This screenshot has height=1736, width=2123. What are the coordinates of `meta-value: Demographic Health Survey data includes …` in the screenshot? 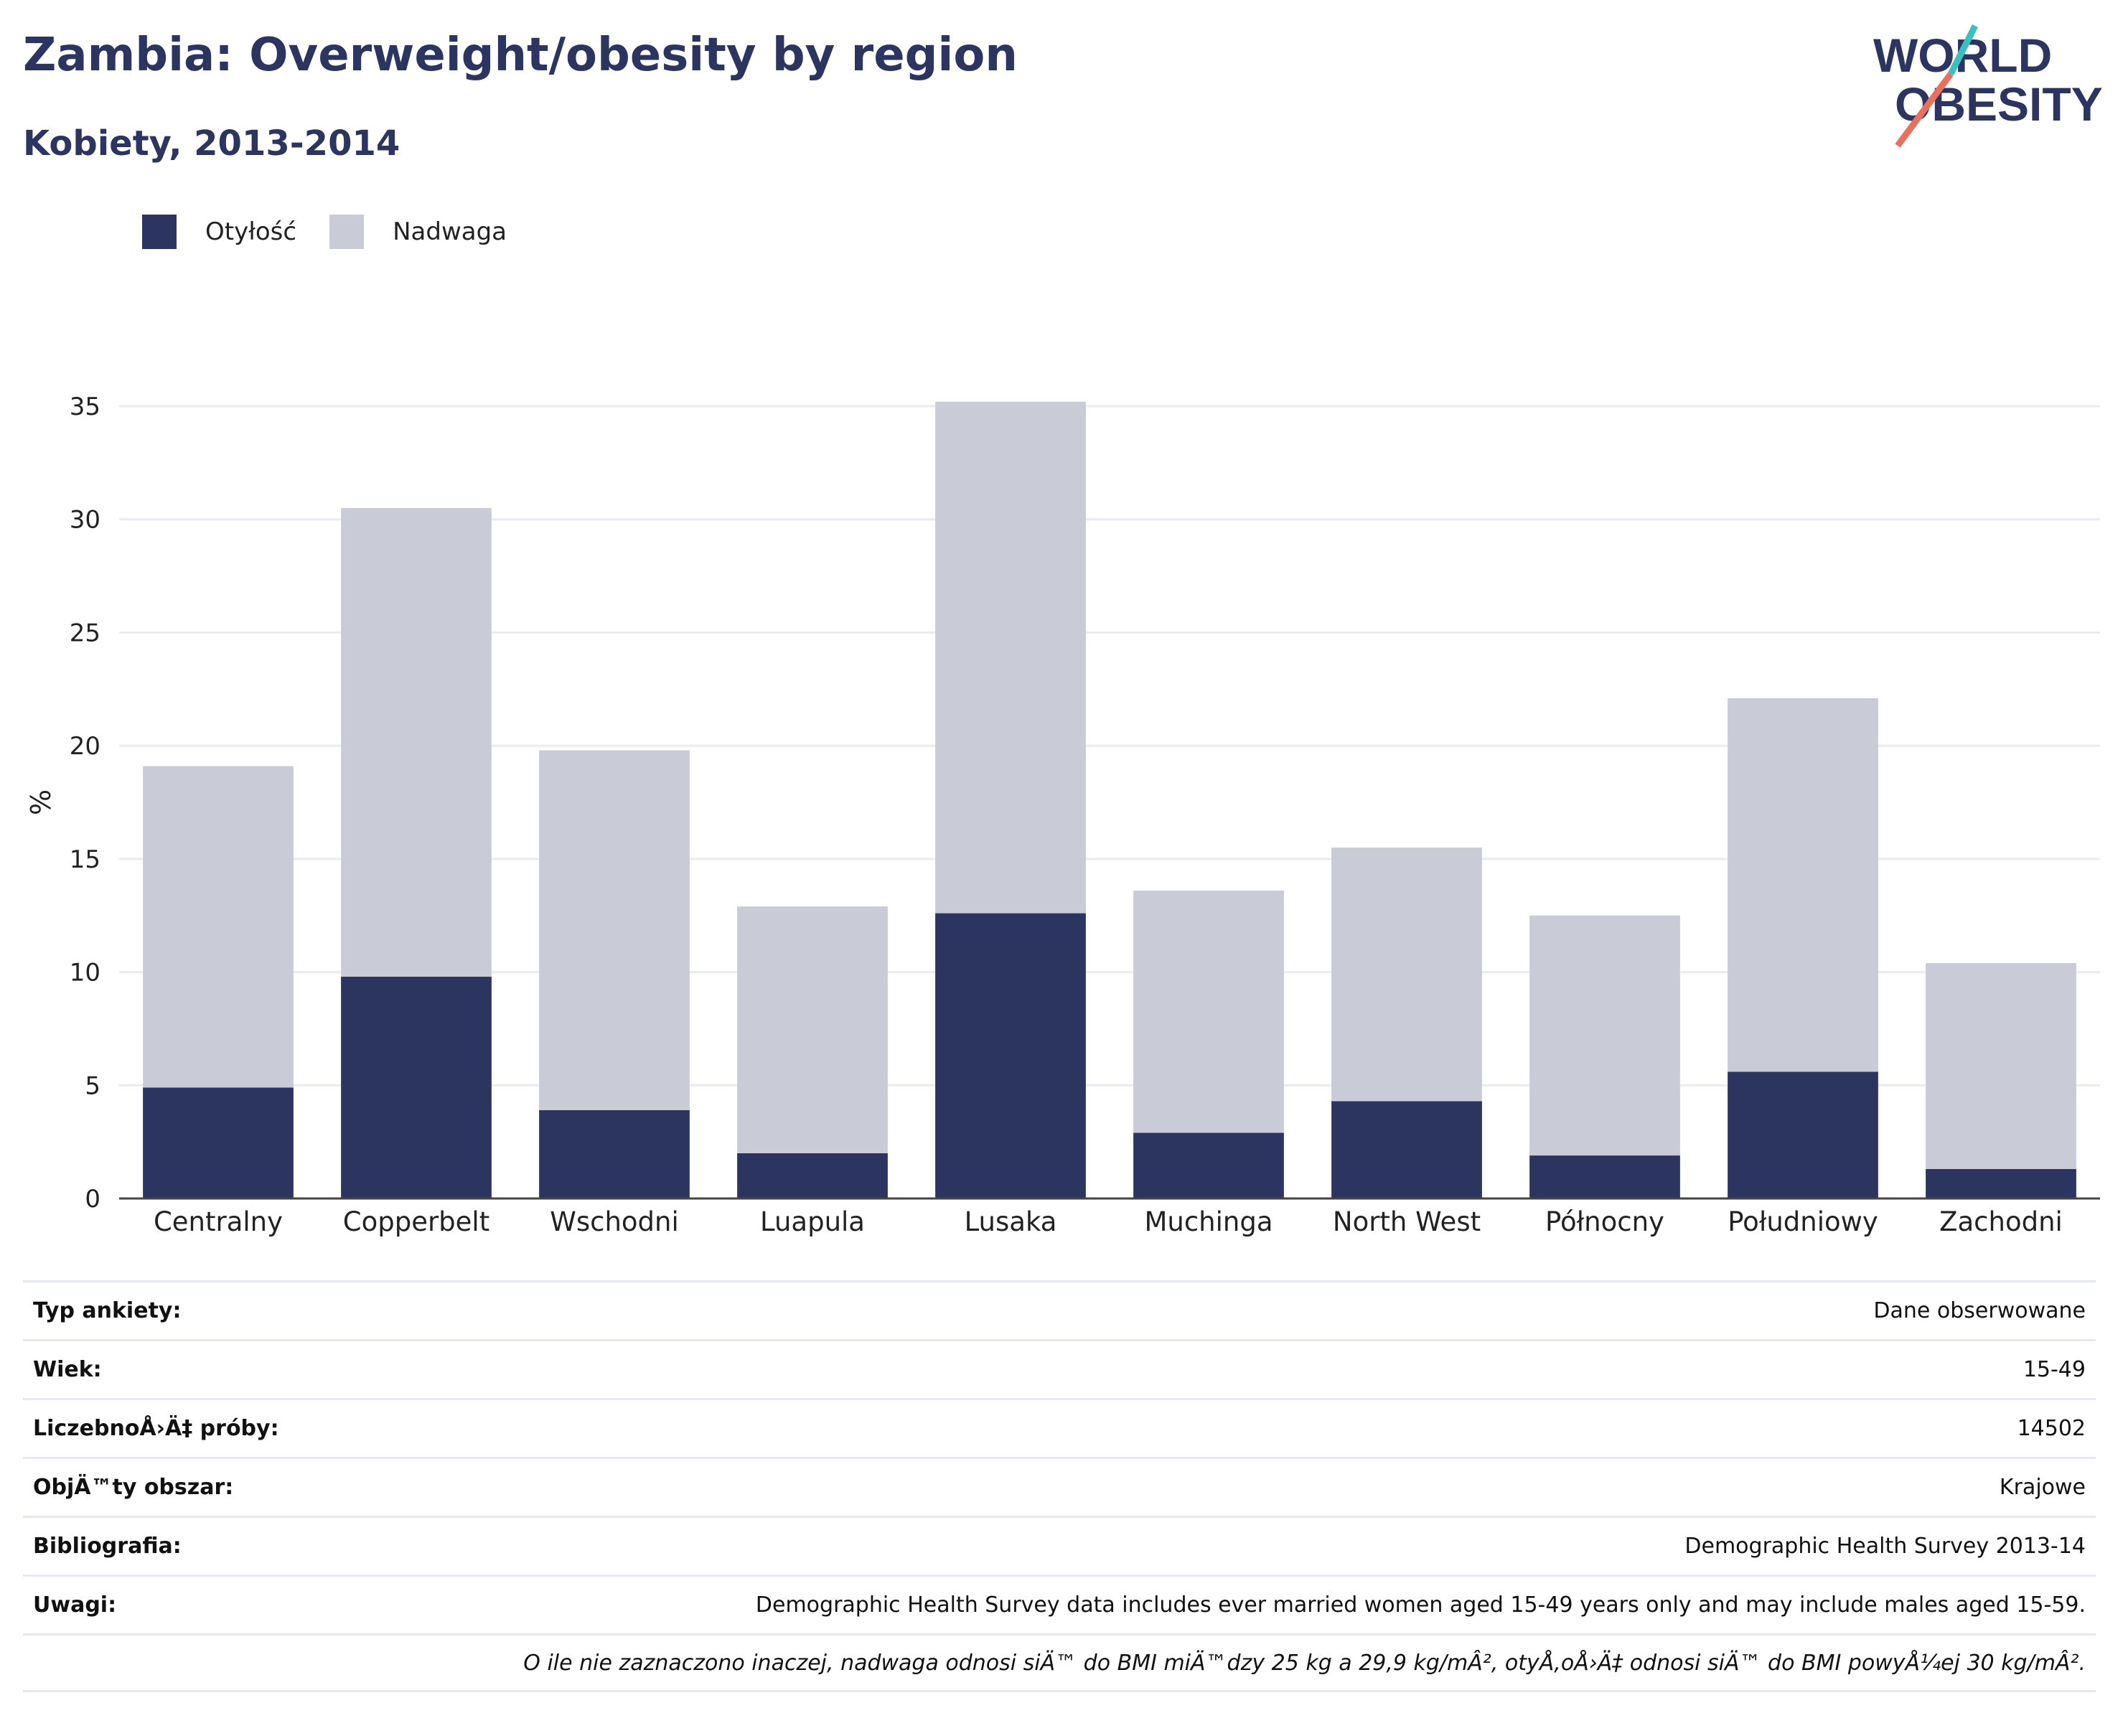 It's located at (1420, 1605).